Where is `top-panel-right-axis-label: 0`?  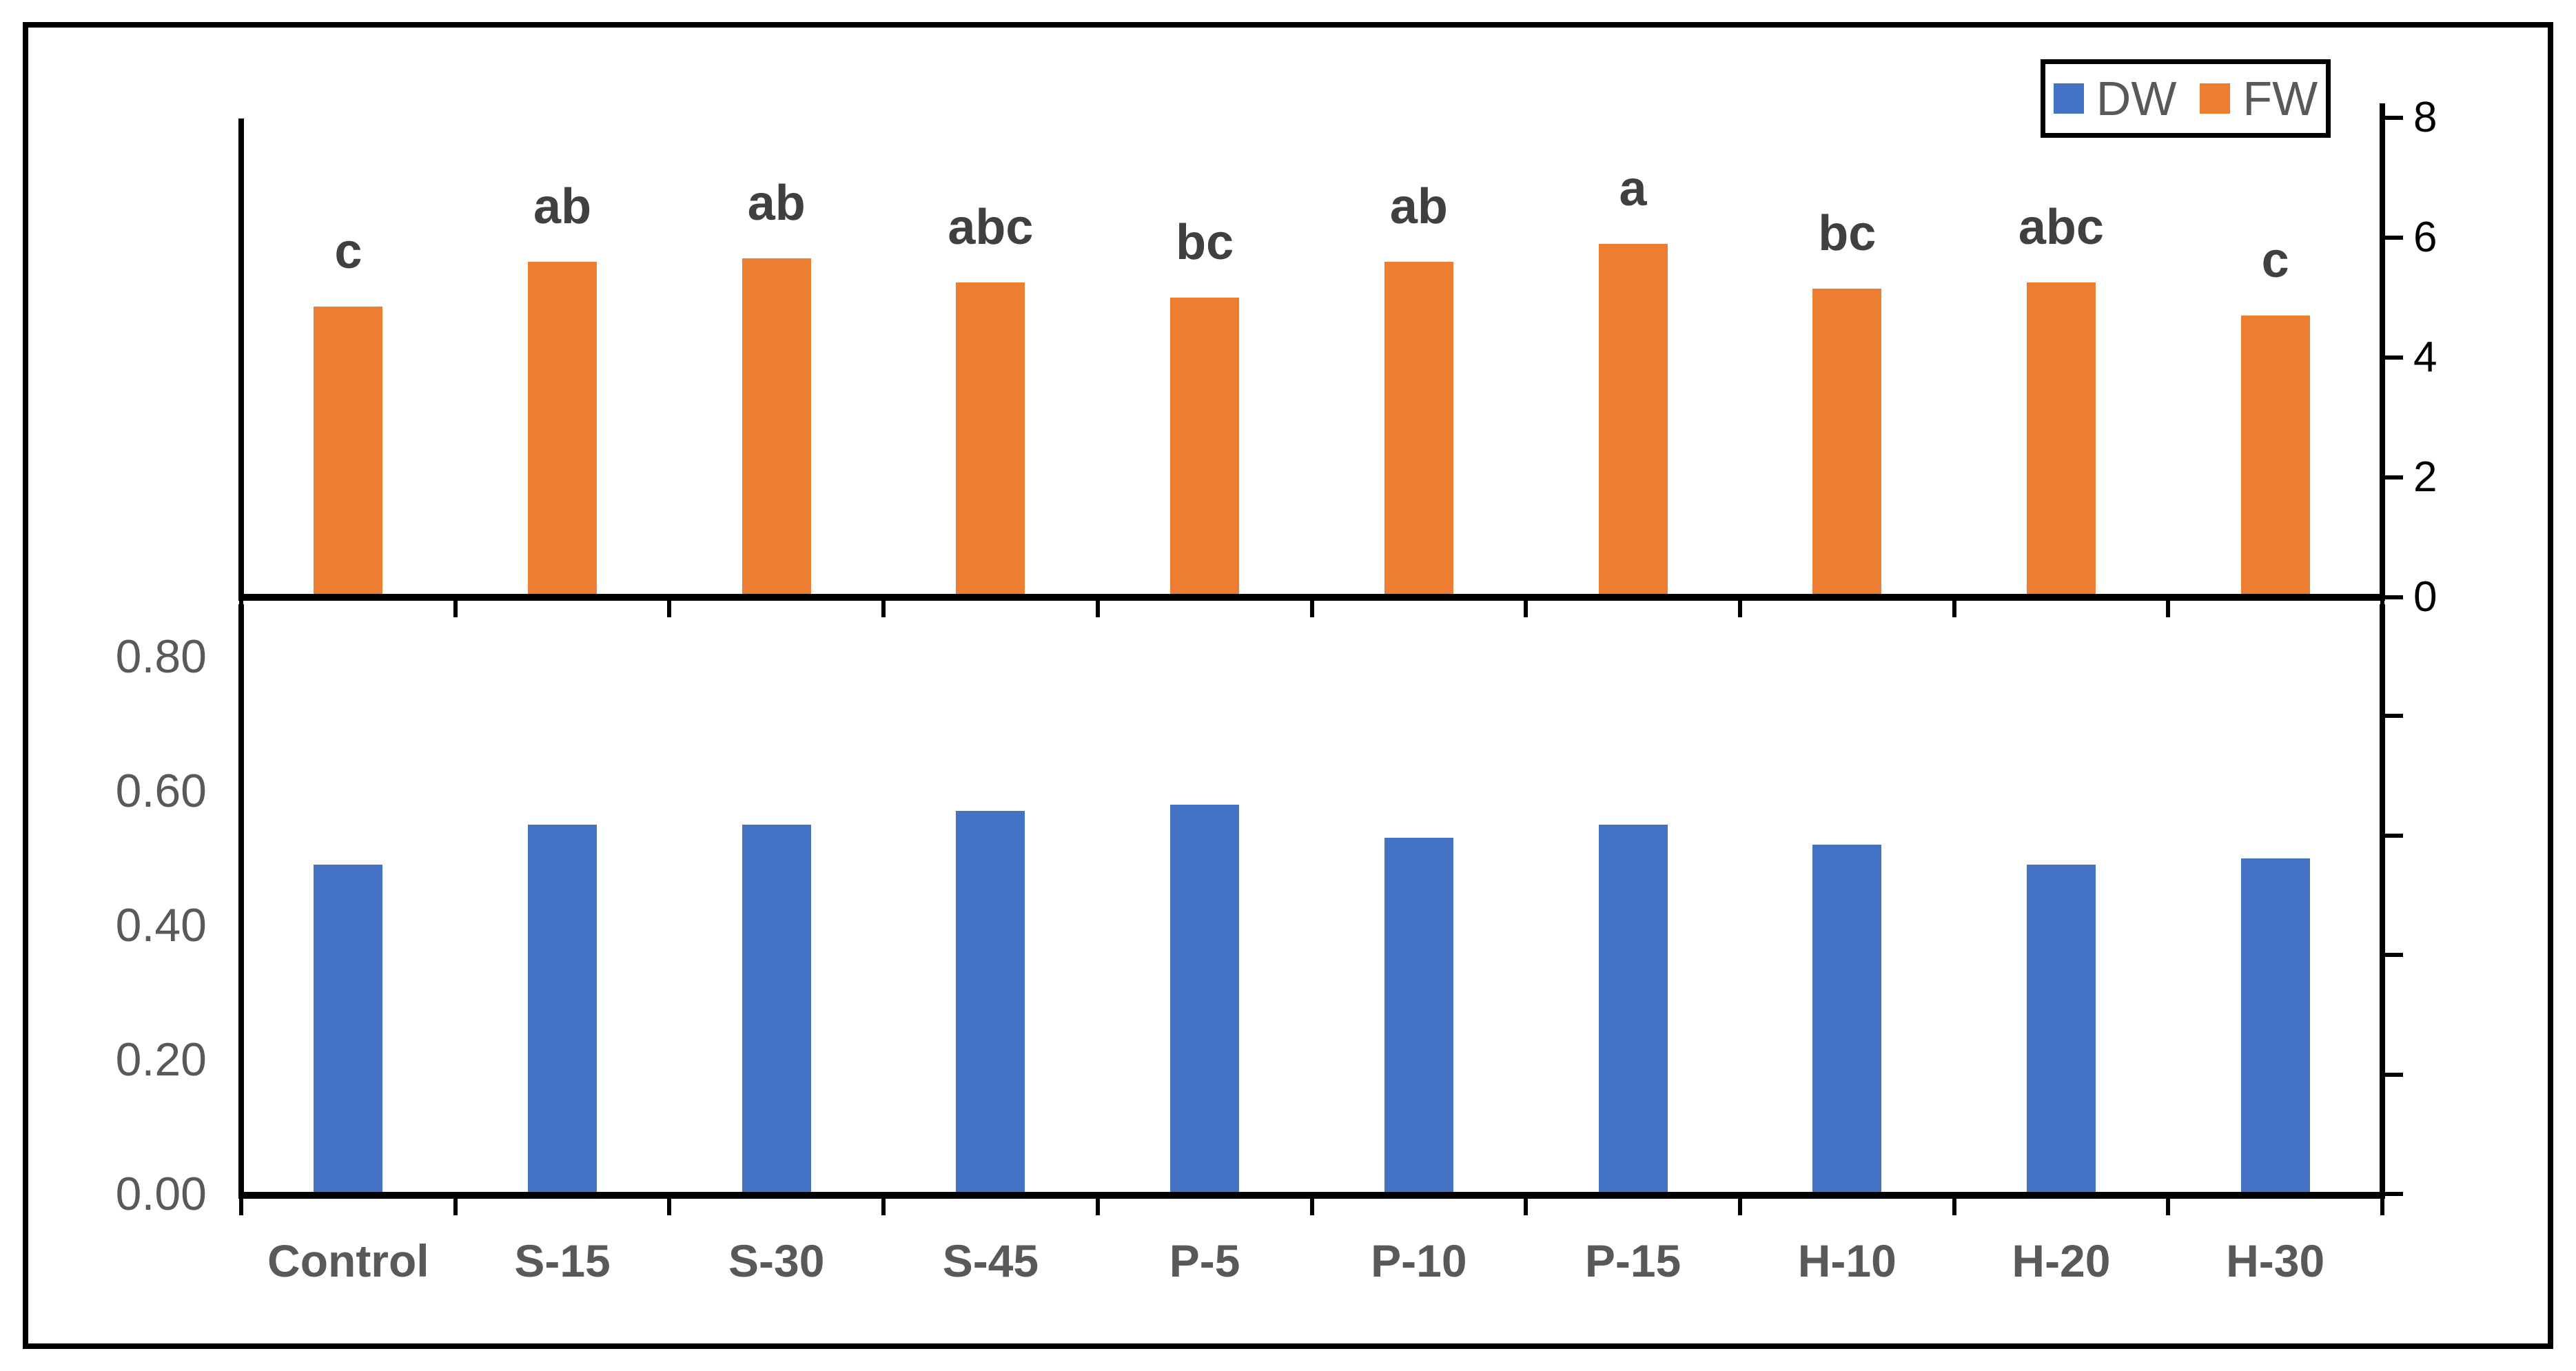 top-panel-right-axis-label: 0 is located at coordinates (2425, 597).